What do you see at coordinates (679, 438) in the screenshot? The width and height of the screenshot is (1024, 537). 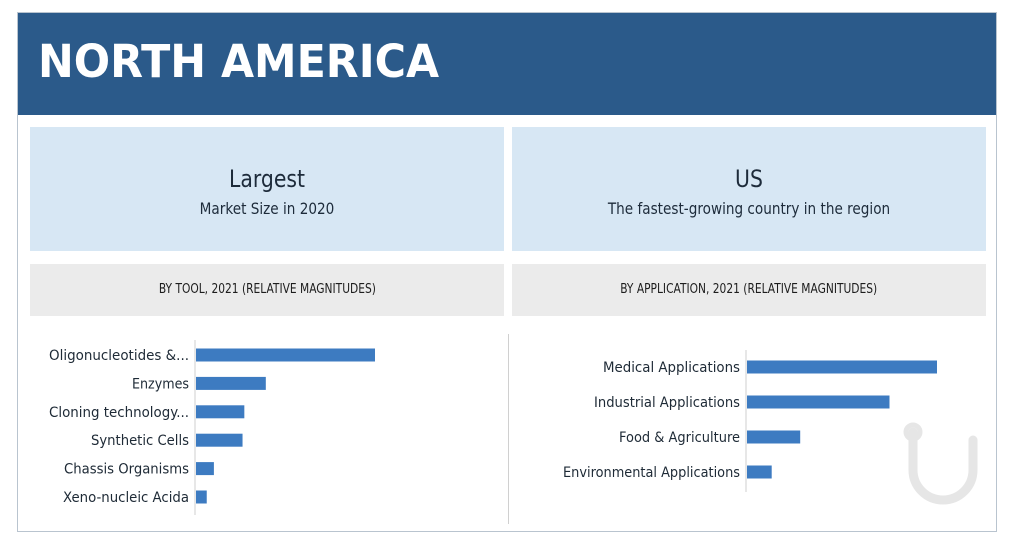 I see `application-category-label: Food & Agriculture` at bounding box center [679, 438].